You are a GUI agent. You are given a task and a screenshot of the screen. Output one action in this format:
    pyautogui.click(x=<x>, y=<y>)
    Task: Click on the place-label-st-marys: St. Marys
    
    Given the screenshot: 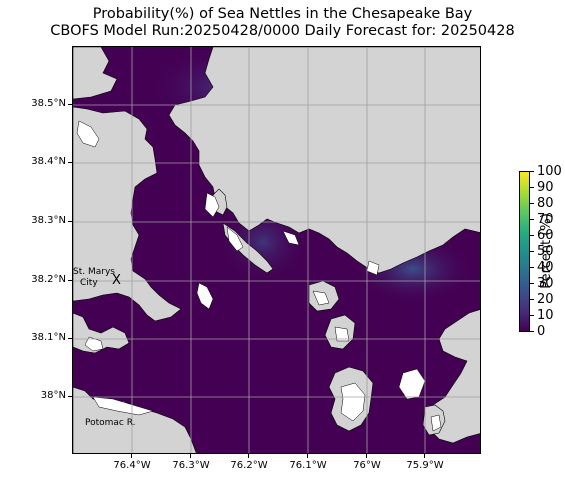 What is the action you would take?
    pyautogui.click(x=94, y=272)
    